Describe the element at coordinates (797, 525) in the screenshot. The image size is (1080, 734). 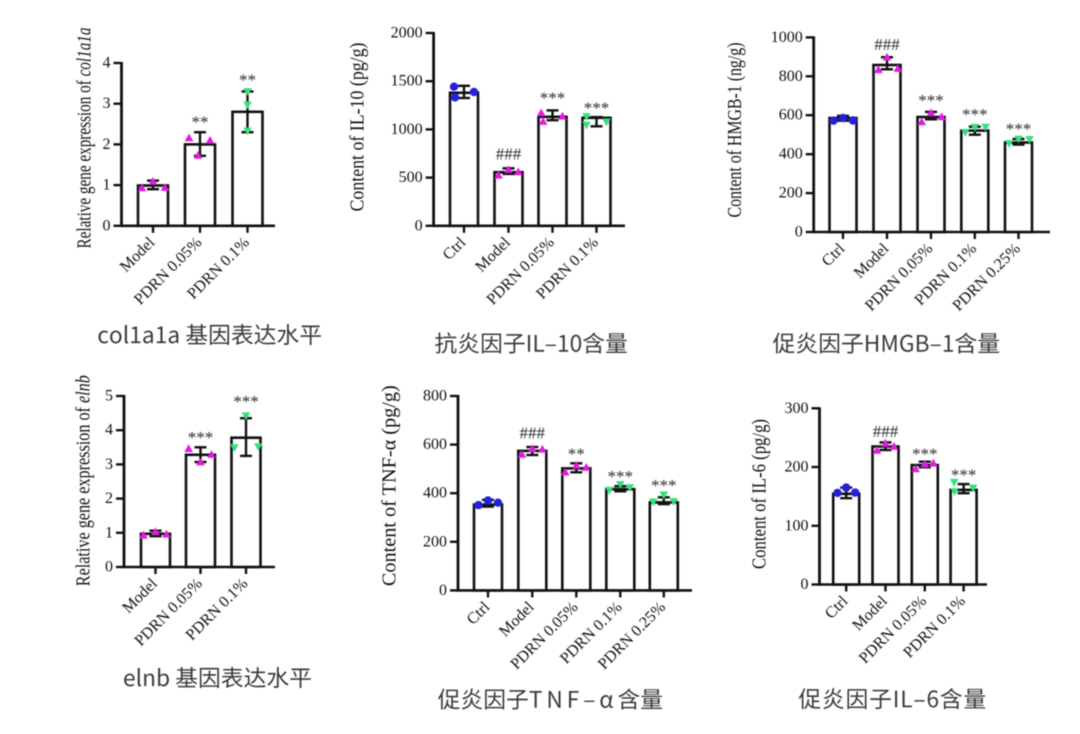
I see `svg-text: 100` at that location.